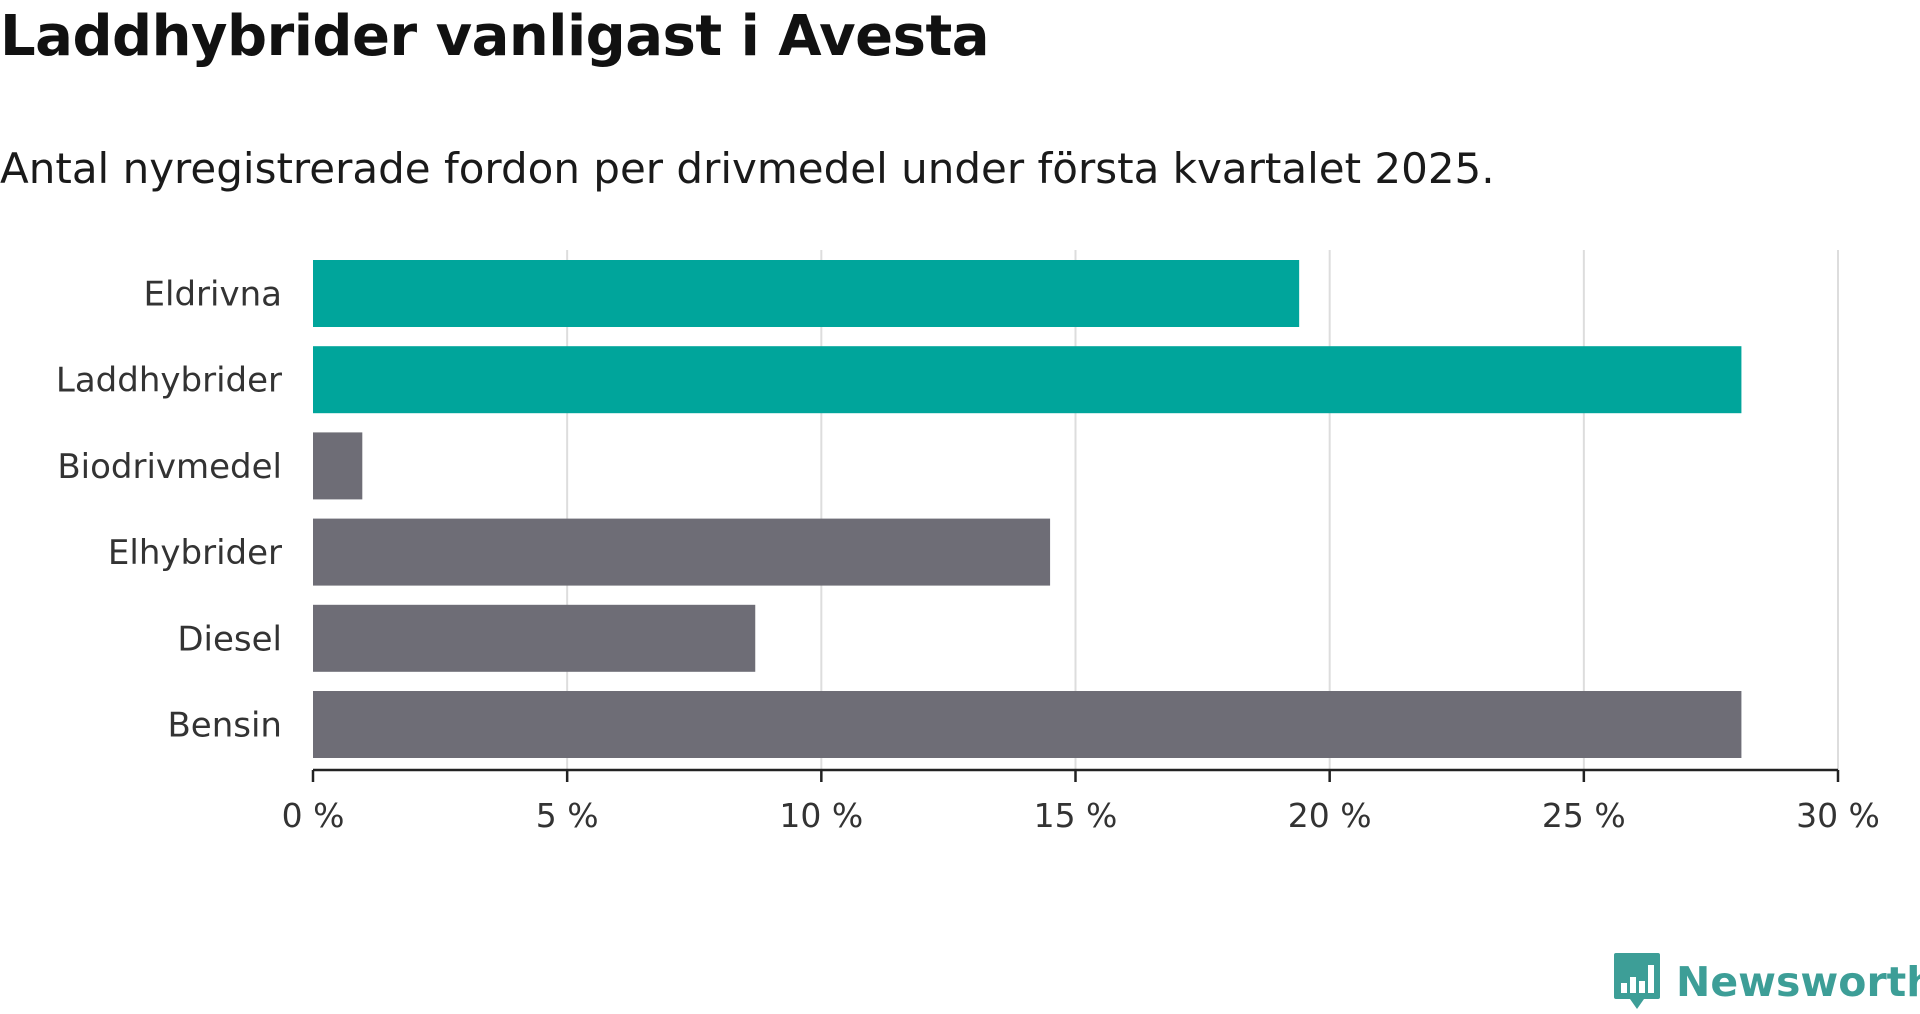 Image resolution: width=1920 pixels, height=1014 pixels. I want to click on chart-title: Laddhybrider vanligast i Avesta, so click(495, 36).